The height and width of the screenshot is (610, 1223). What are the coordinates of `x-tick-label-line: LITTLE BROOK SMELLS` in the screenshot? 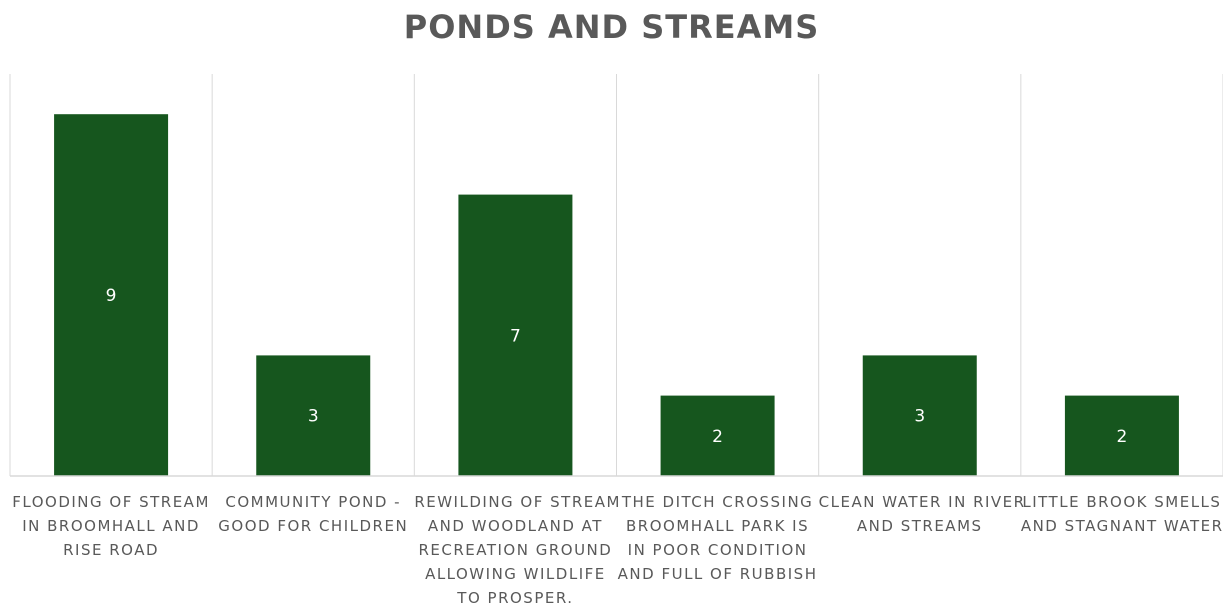 It's located at (1122, 502).